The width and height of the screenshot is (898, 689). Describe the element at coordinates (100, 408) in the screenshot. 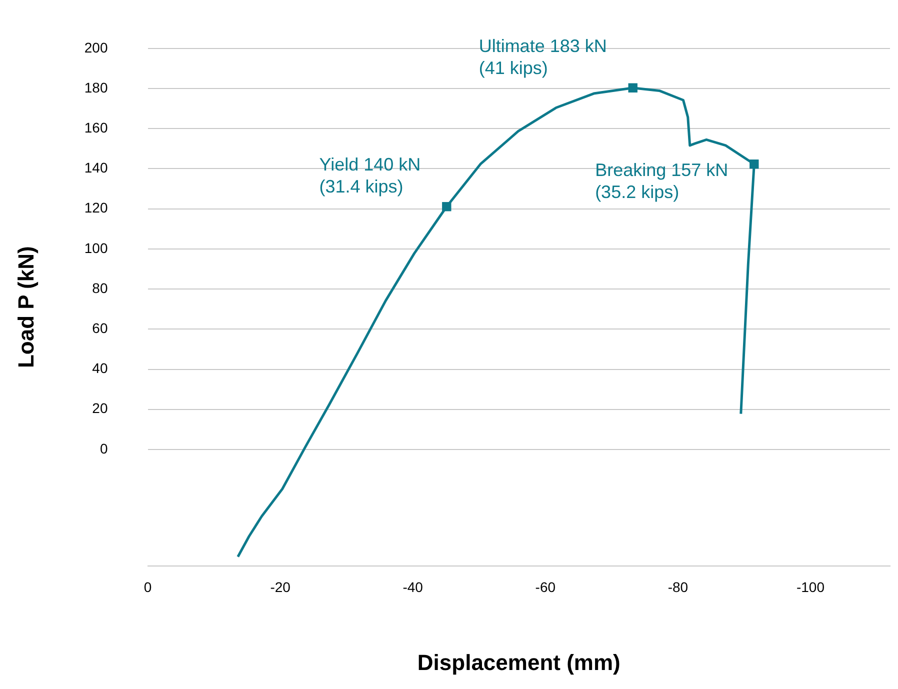

I see `y-tick-label: 20` at that location.